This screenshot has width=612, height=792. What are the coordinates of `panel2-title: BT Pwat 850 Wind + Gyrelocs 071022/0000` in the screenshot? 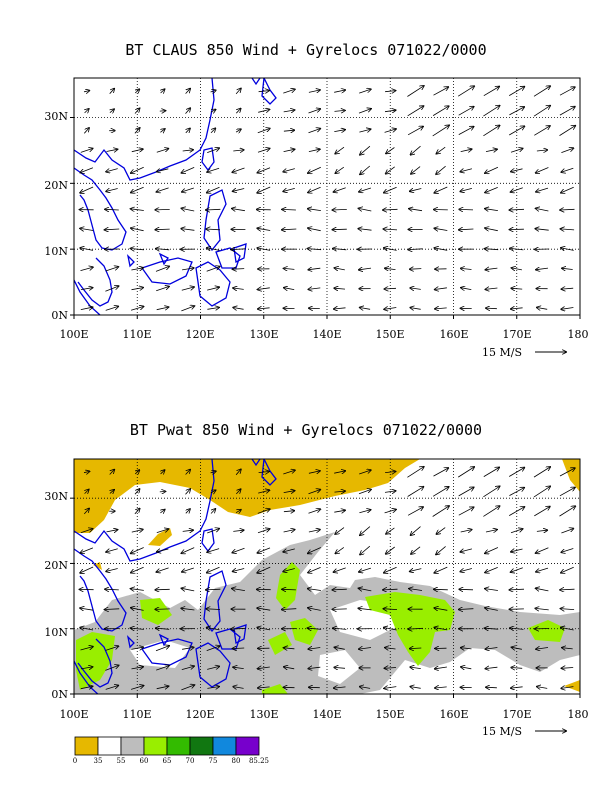 It's located at (306, 430).